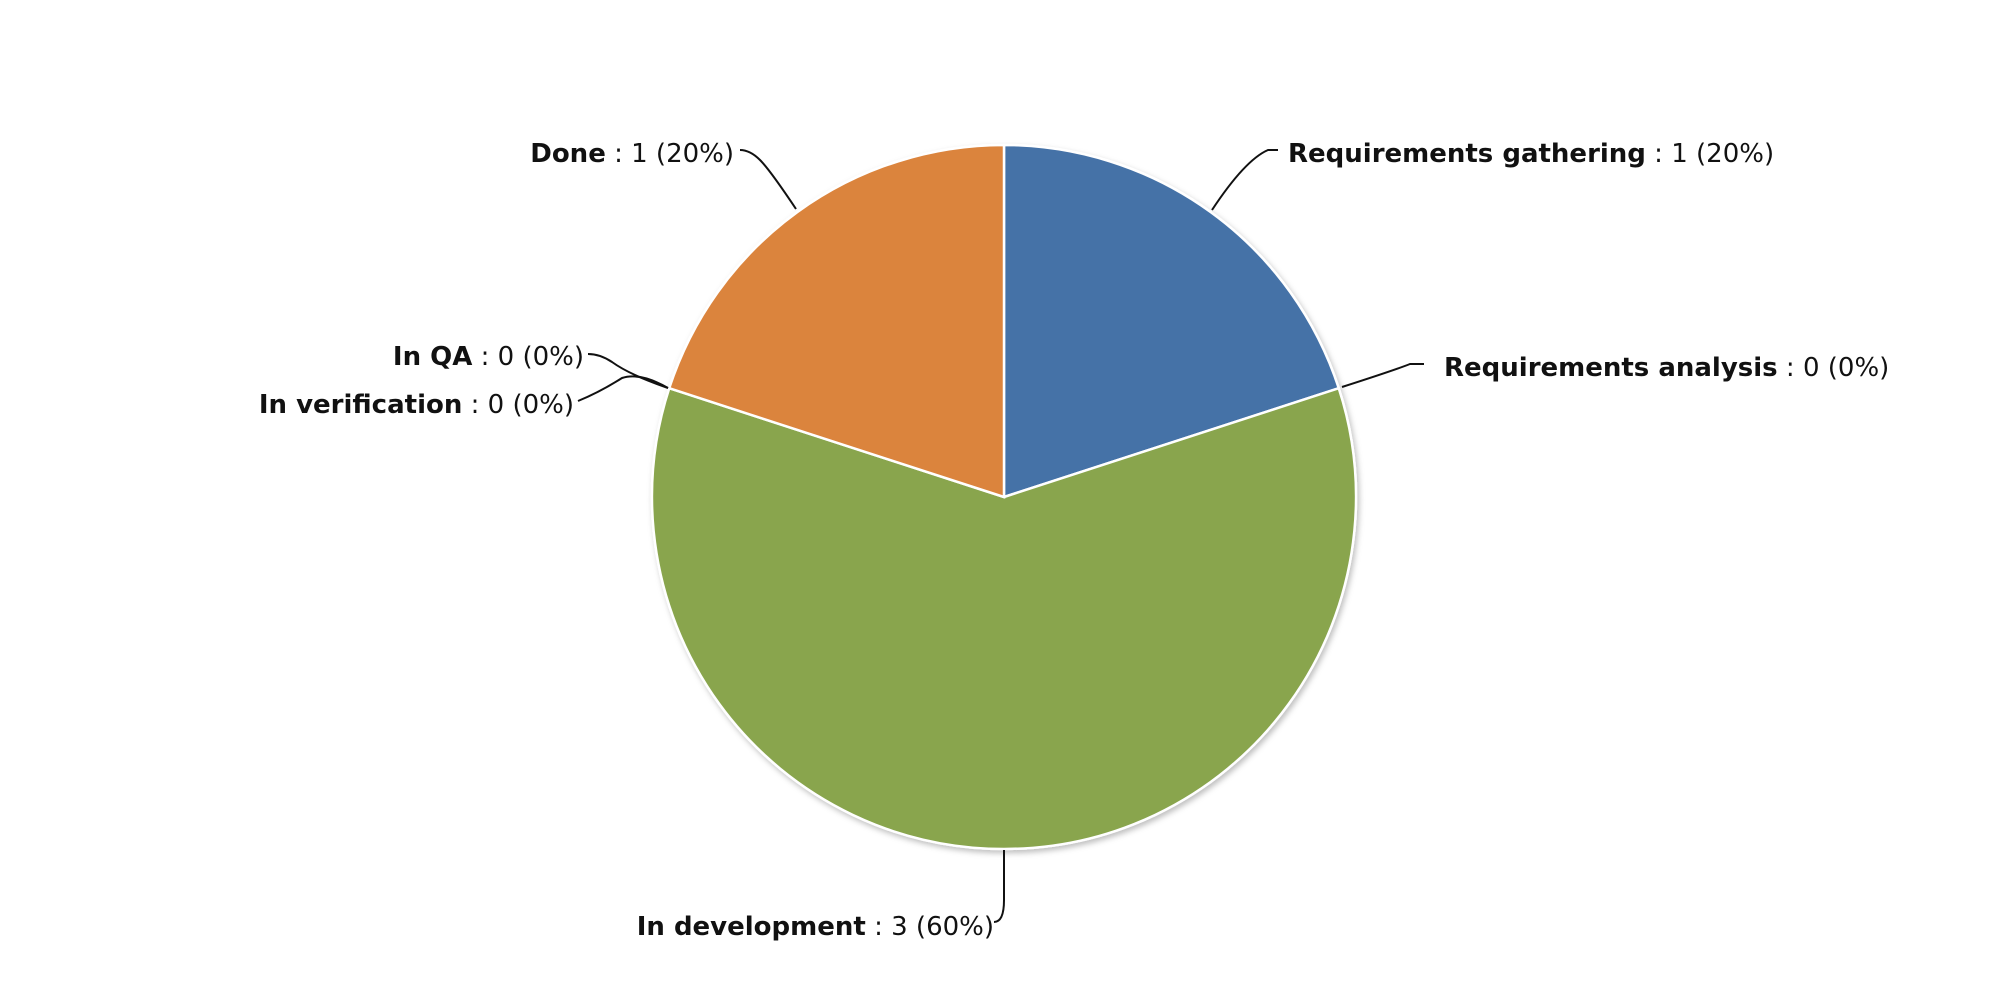  What do you see at coordinates (751, 927) in the screenshot?
I see `slice-label-name: In development` at bounding box center [751, 927].